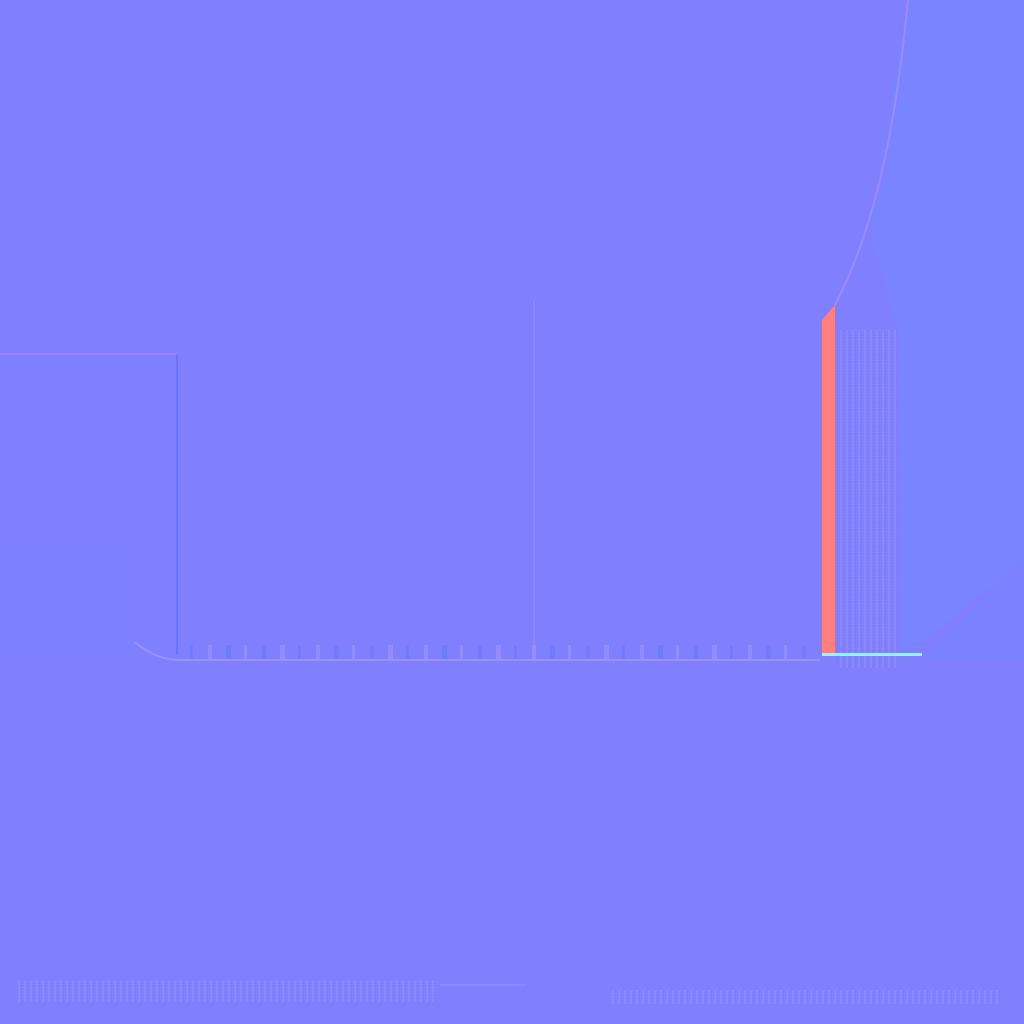  What do you see at coordinates (867, 492) in the screenshot?
I see `textured-pillar-overlay` at bounding box center [867, 492].